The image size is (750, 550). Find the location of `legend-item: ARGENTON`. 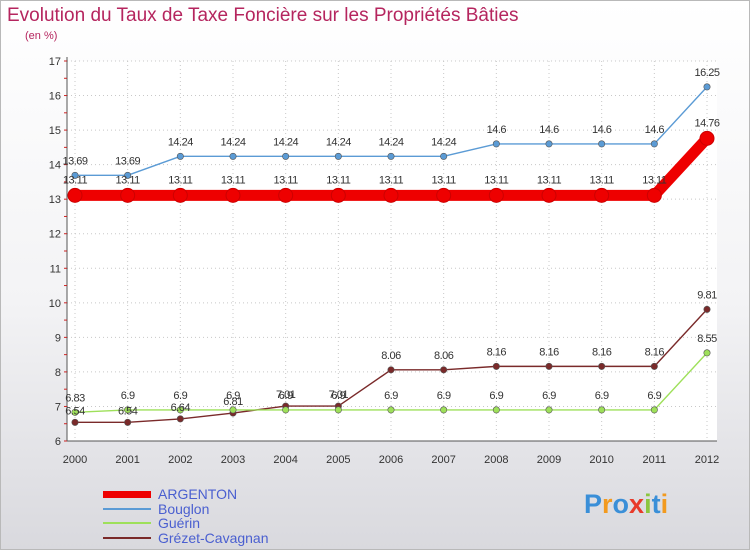

legend-item: ARGENTON is located at coordinates (186, 494).